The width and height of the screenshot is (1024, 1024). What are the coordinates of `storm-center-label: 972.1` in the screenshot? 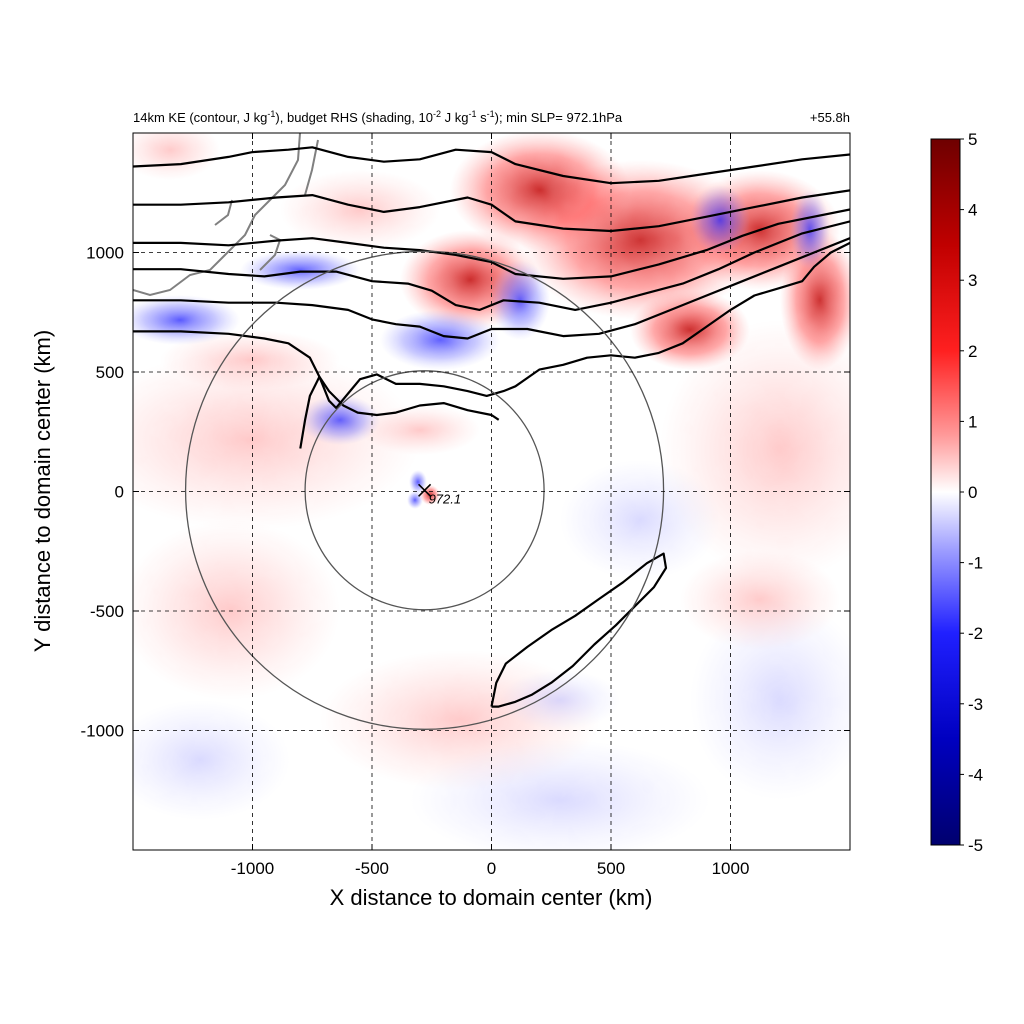 It's located at (445, 498).